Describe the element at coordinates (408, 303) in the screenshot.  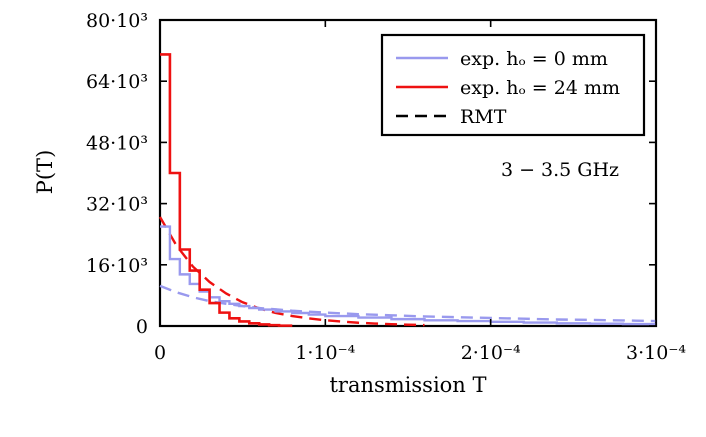
I see `series-rmt-h0` at that location.